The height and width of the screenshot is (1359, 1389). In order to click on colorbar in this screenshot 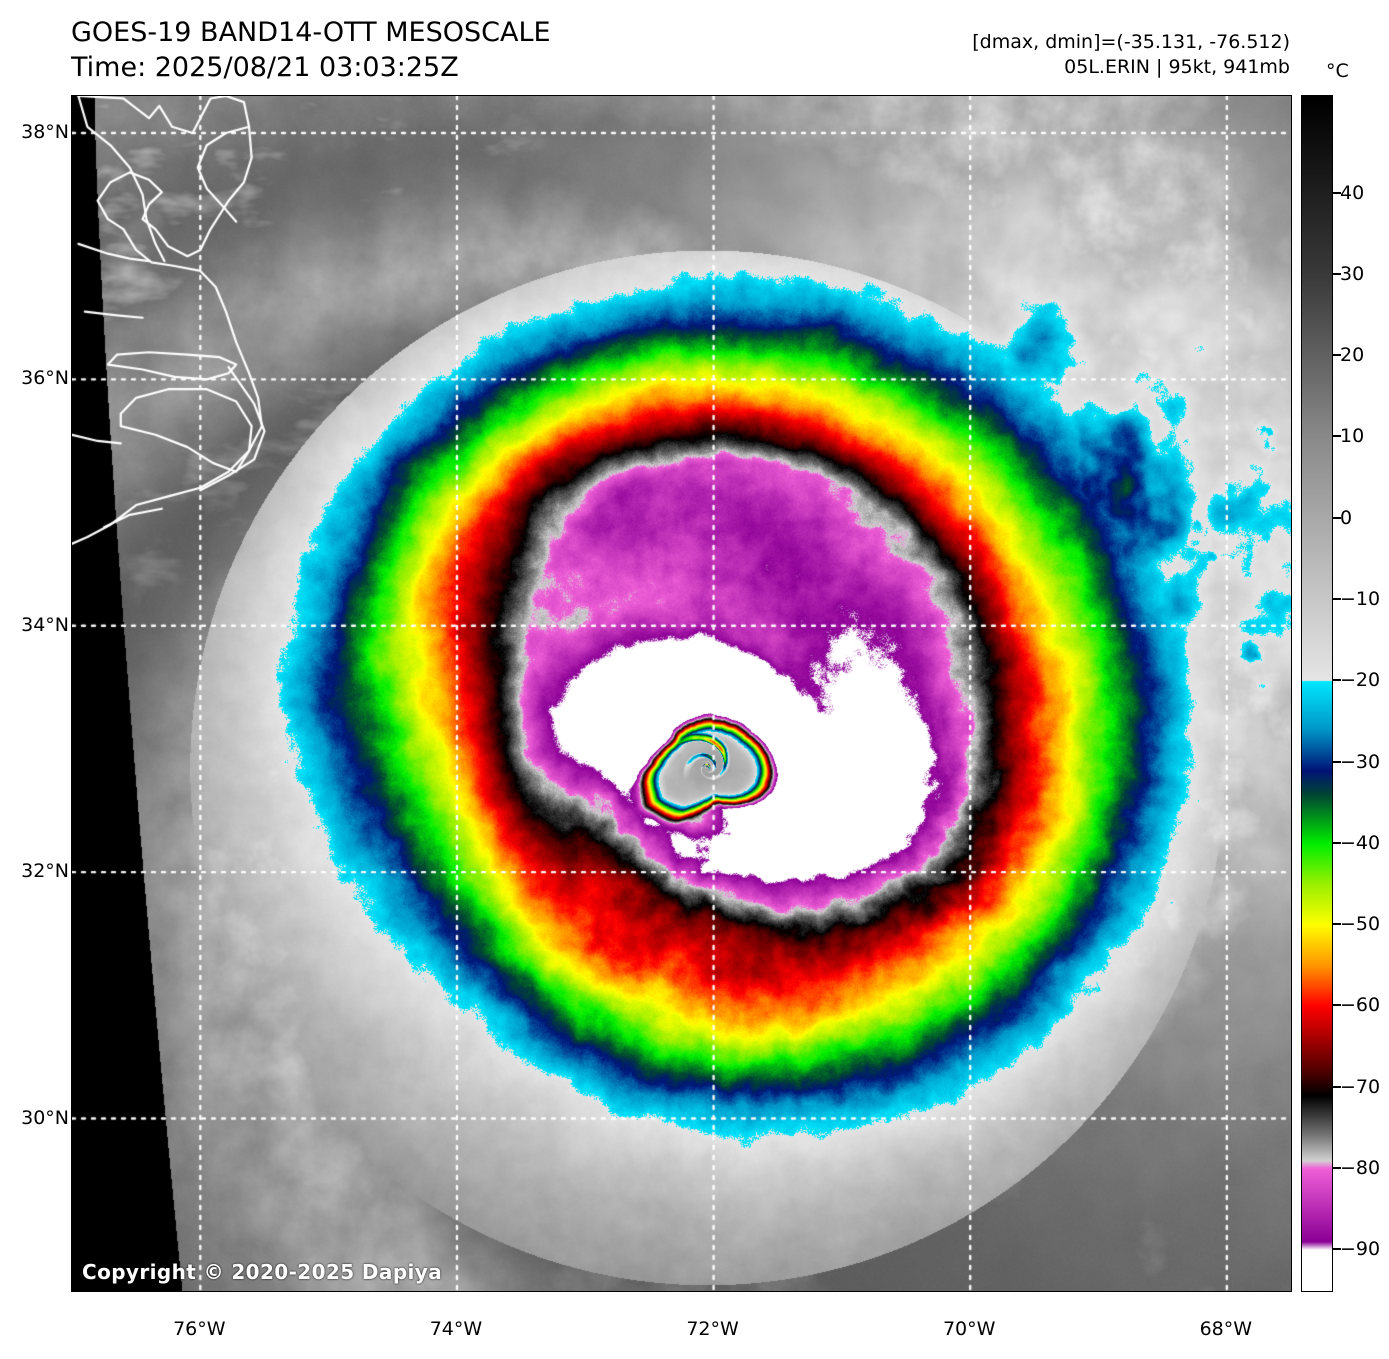, I will do `click(1317, 693)`.